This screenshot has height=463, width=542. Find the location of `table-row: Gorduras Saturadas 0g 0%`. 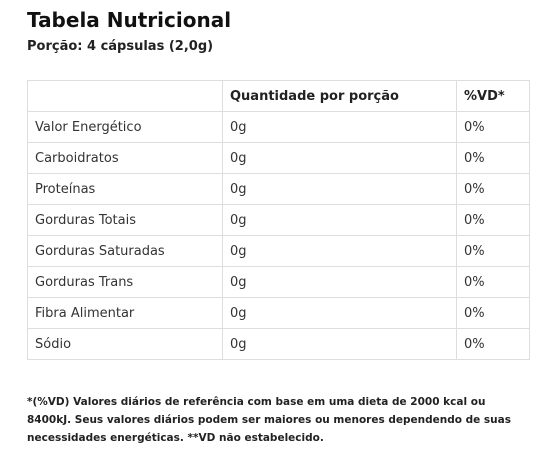

table-row: Gorduras Saturadas 0g 0% is located at coordinates (278, 251).